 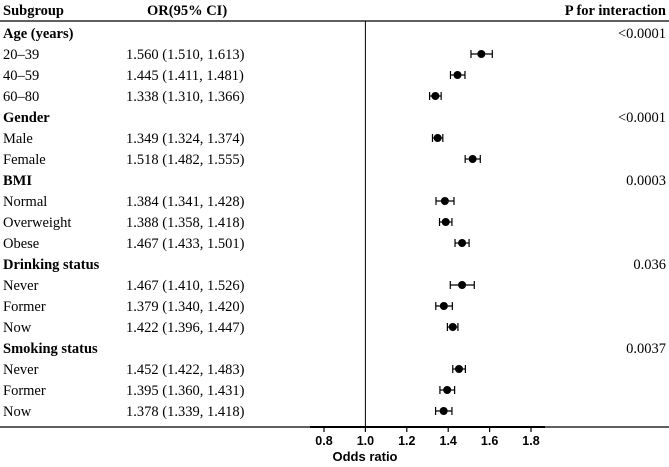 What do you see at coordinates (185, 202) in the screenshot?
I see `or-ci-text: 1.384 (1.341, 1.428)` at bounding box center [185, 202].